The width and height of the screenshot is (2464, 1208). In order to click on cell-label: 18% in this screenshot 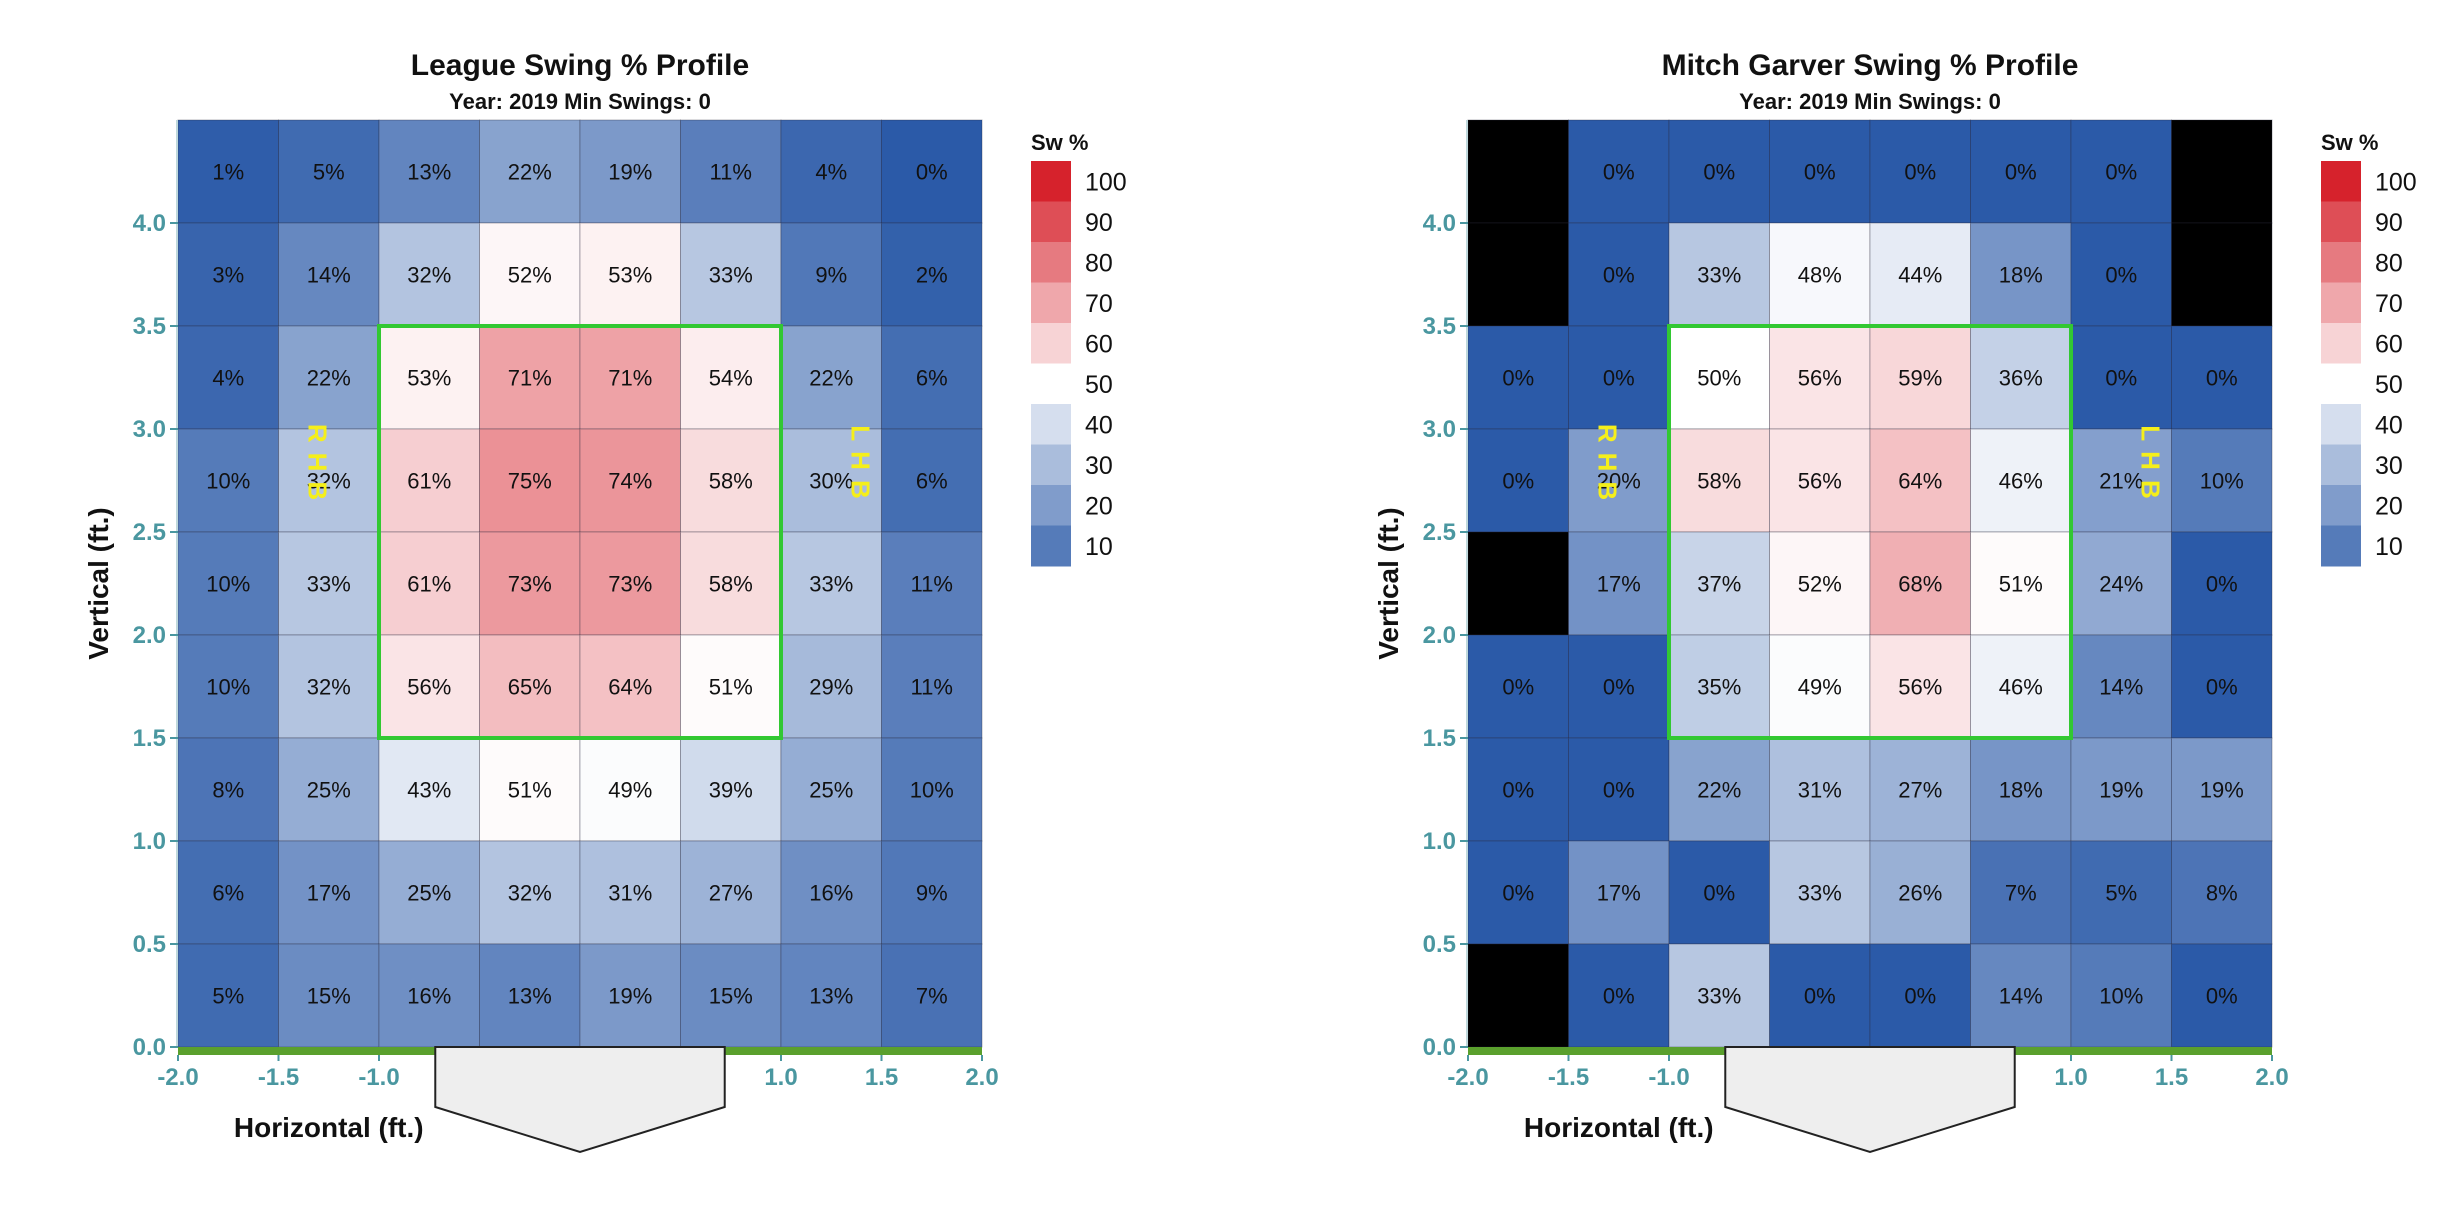, I will do `click(2021, 275)`.